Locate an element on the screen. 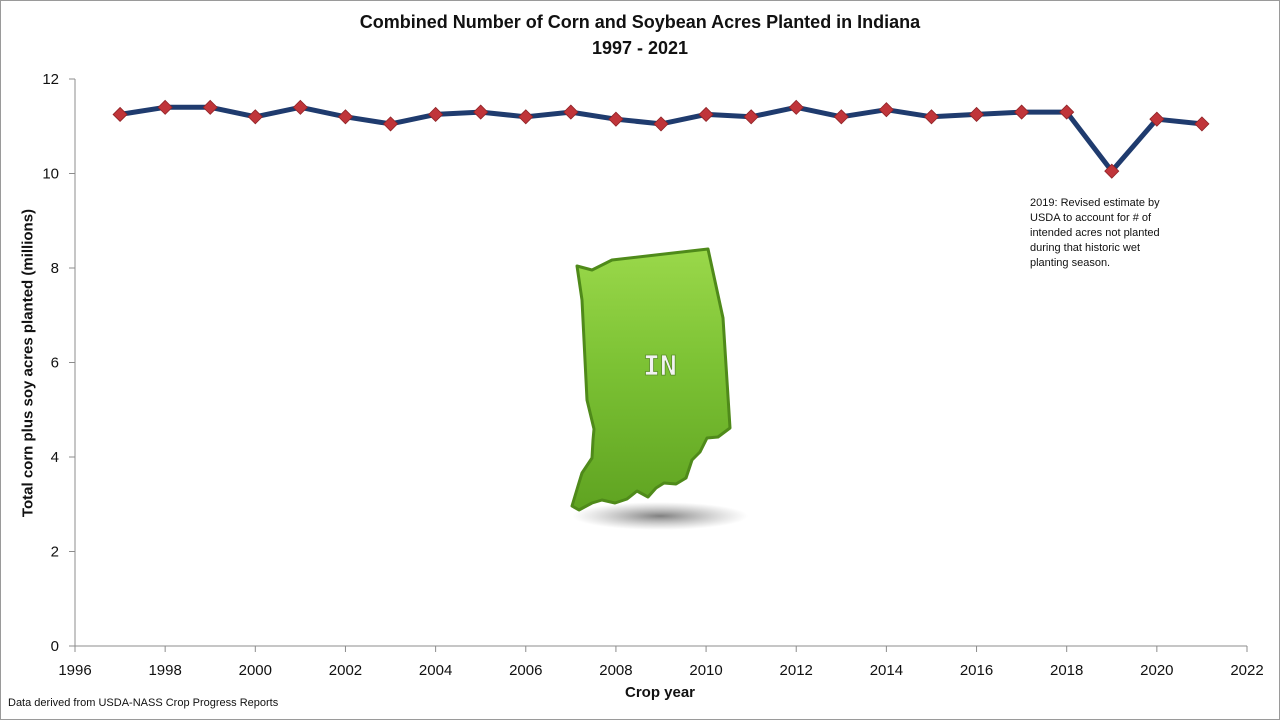 The height and width of the screenshot is (720, 1280). indiana-map-graphic: IN is located at coordinates (659, 388).